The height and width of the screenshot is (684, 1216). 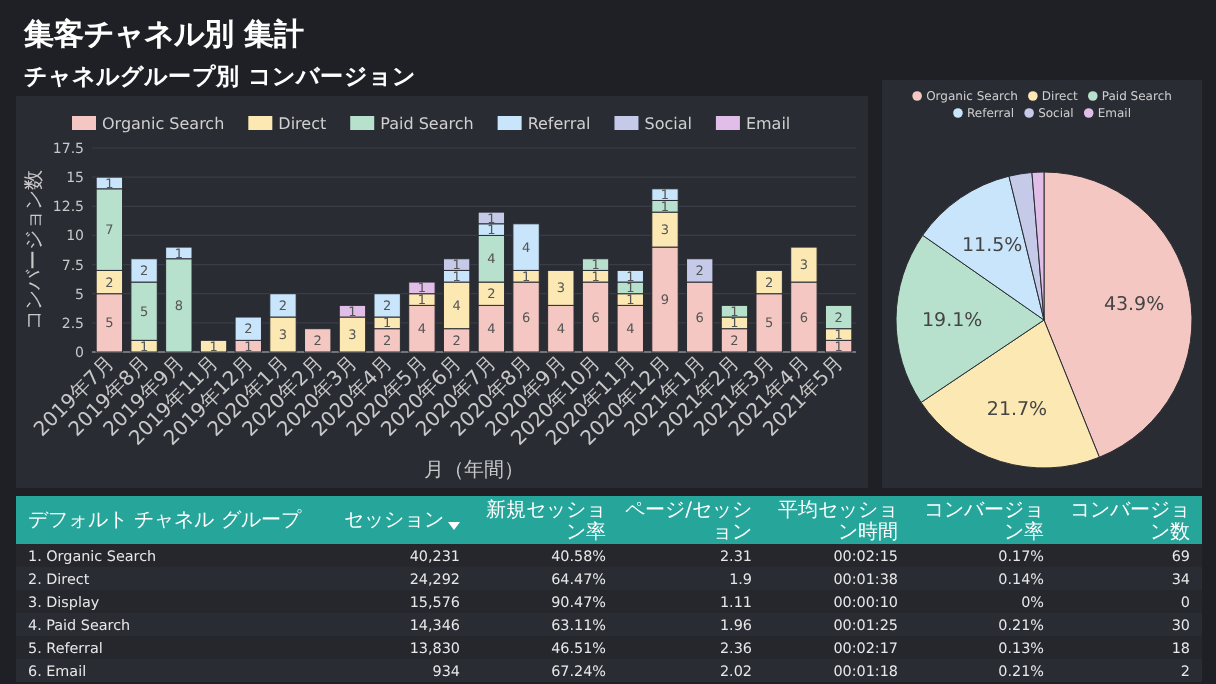 What do you see at coordinates (688, 522) in the screenshot?
I see `category-label: ページ/セッション` at bounding box center [688, 522].